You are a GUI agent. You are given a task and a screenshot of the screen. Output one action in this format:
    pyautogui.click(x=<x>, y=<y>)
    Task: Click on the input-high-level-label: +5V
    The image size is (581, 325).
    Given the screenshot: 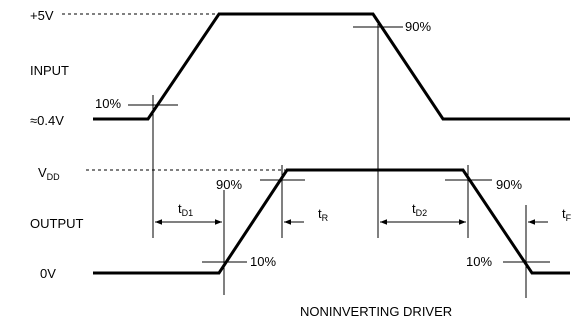 What is the action you would take?
    pyautogui.click(x=42, y=15)
    